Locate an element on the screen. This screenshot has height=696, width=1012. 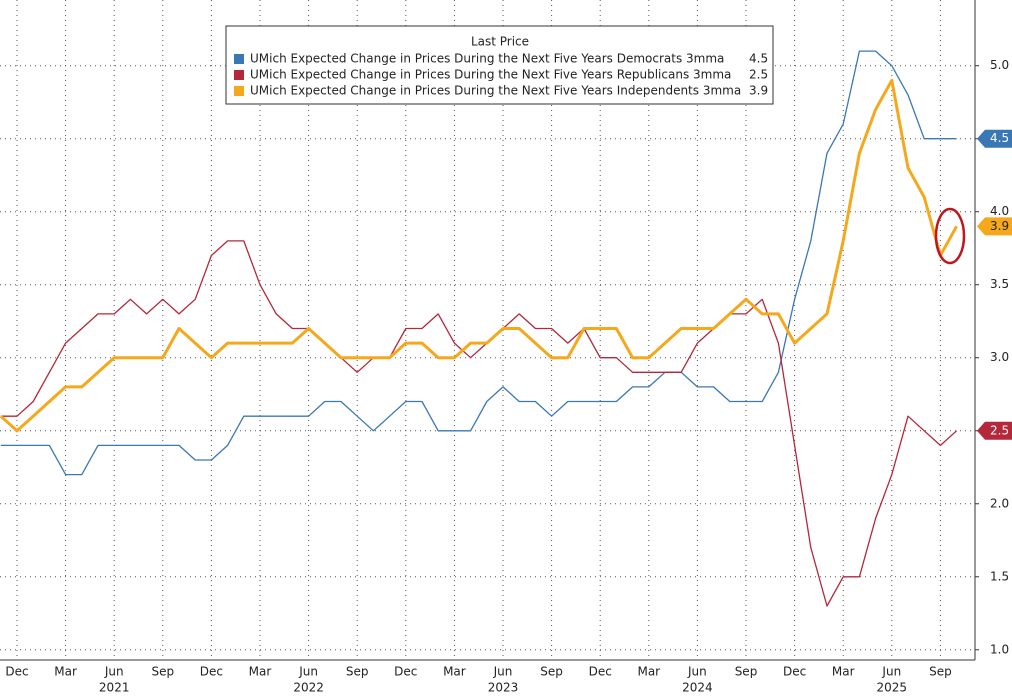
y-tick-label: 4.0 is located at coordinates (999, 211).